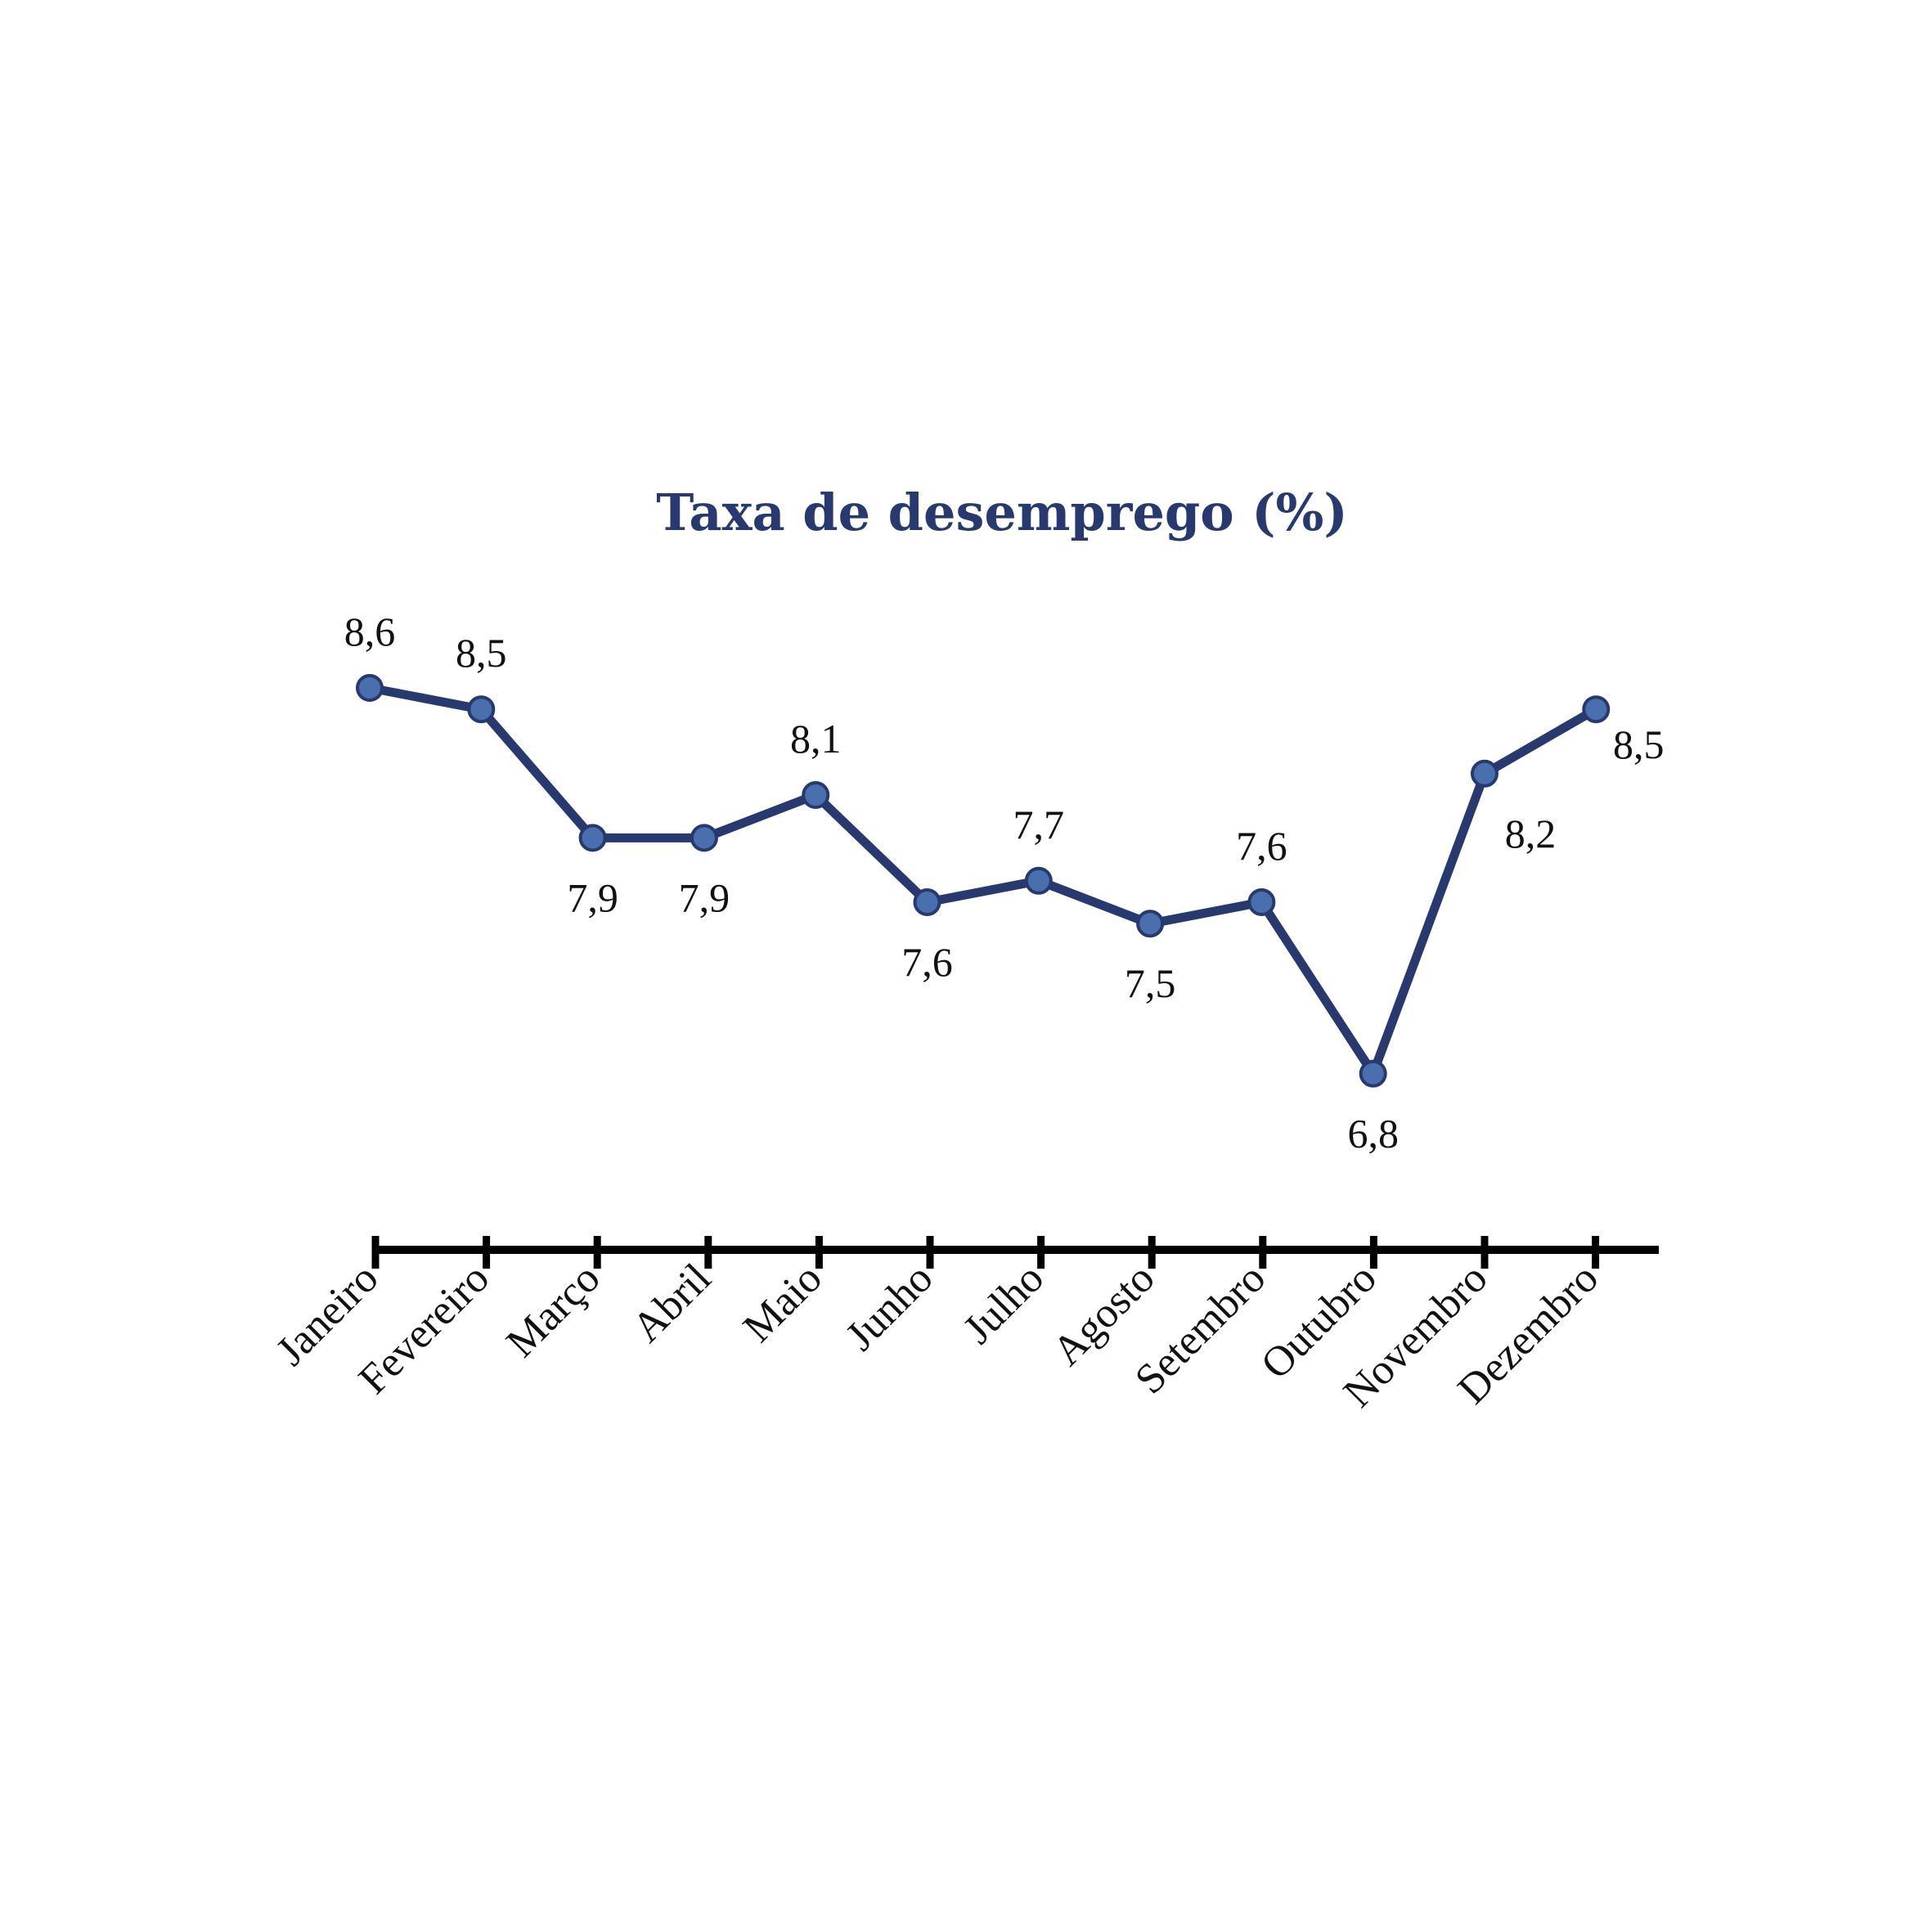 The height and width of the screenshot is (1932, 1932). I want to click on data-label-6: 7,6, so click(927, 962).